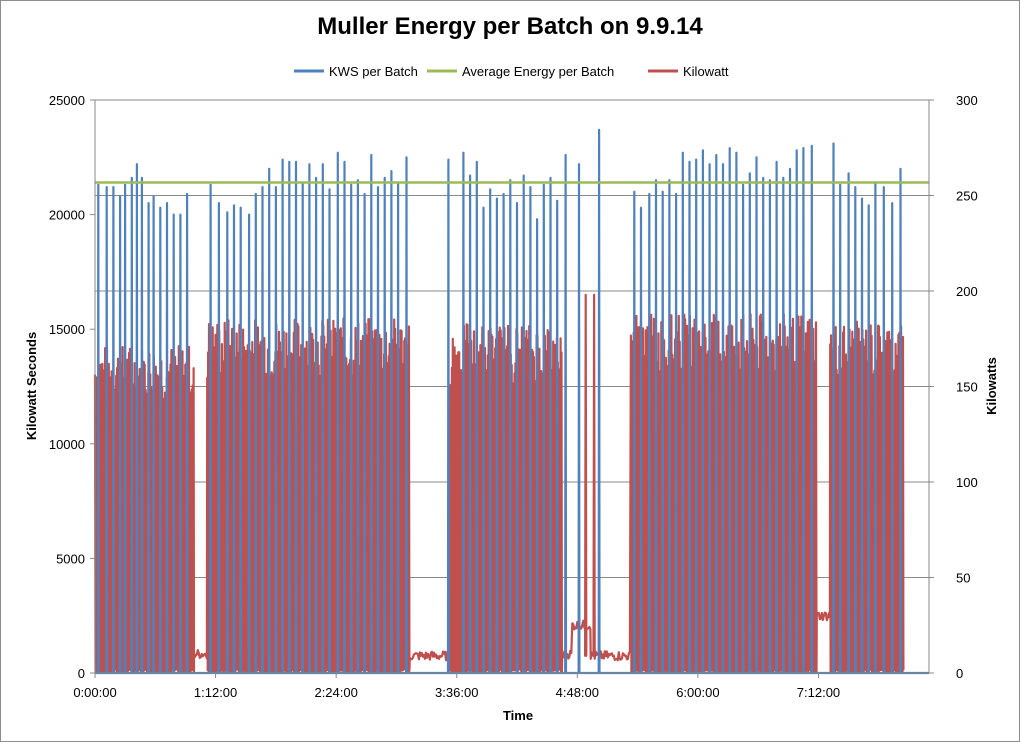 The image size is (1020, 742). Describe the element at coordinates (67, 444) in the screenshot. I see `y-left-tick-label: 10000` at that location.